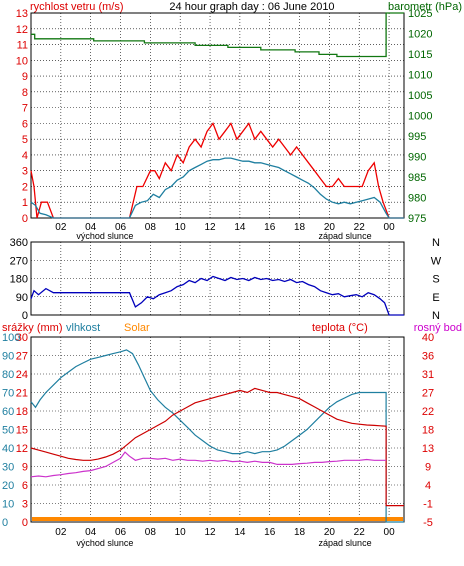 This screenshot has height=566, width=464. Describe the element at coordinates (25, 203) in the screenshot. I see `wind-y-tick: 1` at that location.